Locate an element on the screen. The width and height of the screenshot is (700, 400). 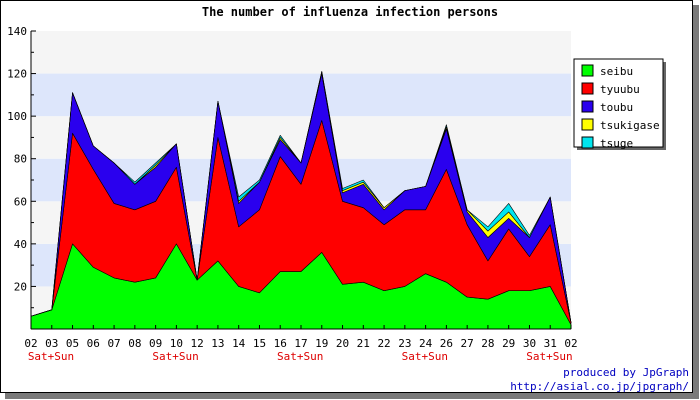
legend-label-toubu: toubu is located at coordinates (616, 107).